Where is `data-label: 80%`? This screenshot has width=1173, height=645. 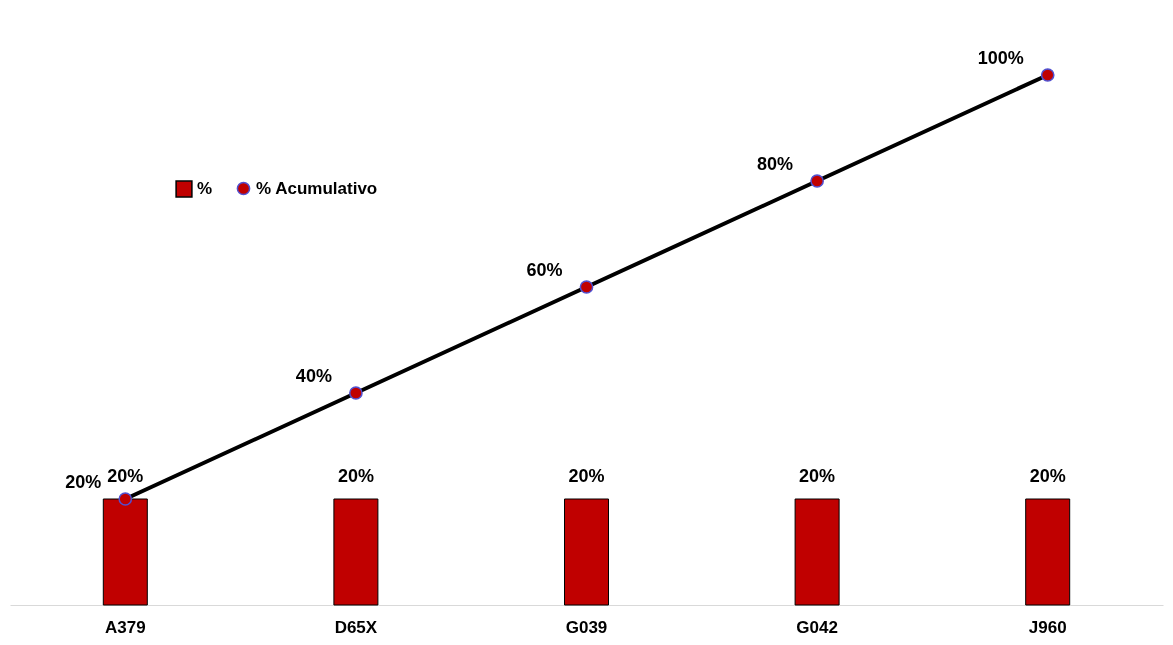 data-label: 80% is located at coordinates (775, 164).